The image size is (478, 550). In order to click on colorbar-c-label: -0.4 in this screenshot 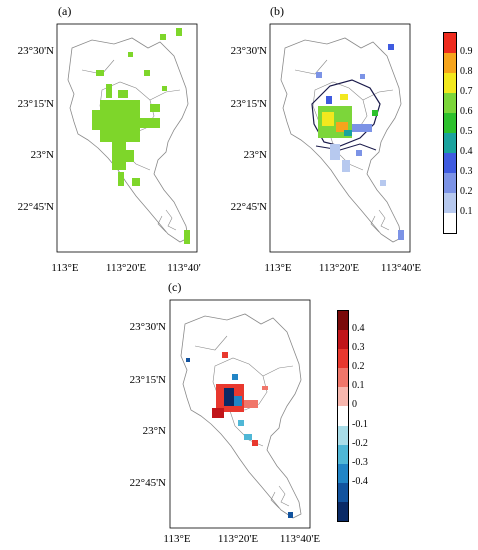, I will do `click(360, 481)`.